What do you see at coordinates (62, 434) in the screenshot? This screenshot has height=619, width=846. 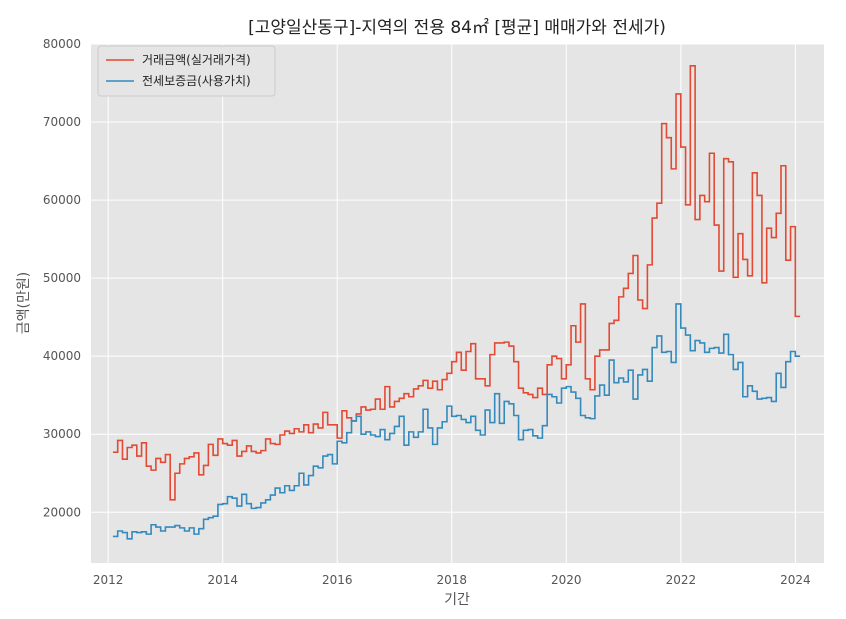 I see `y-tick-label: 30000` at bounding box center [62, 434].